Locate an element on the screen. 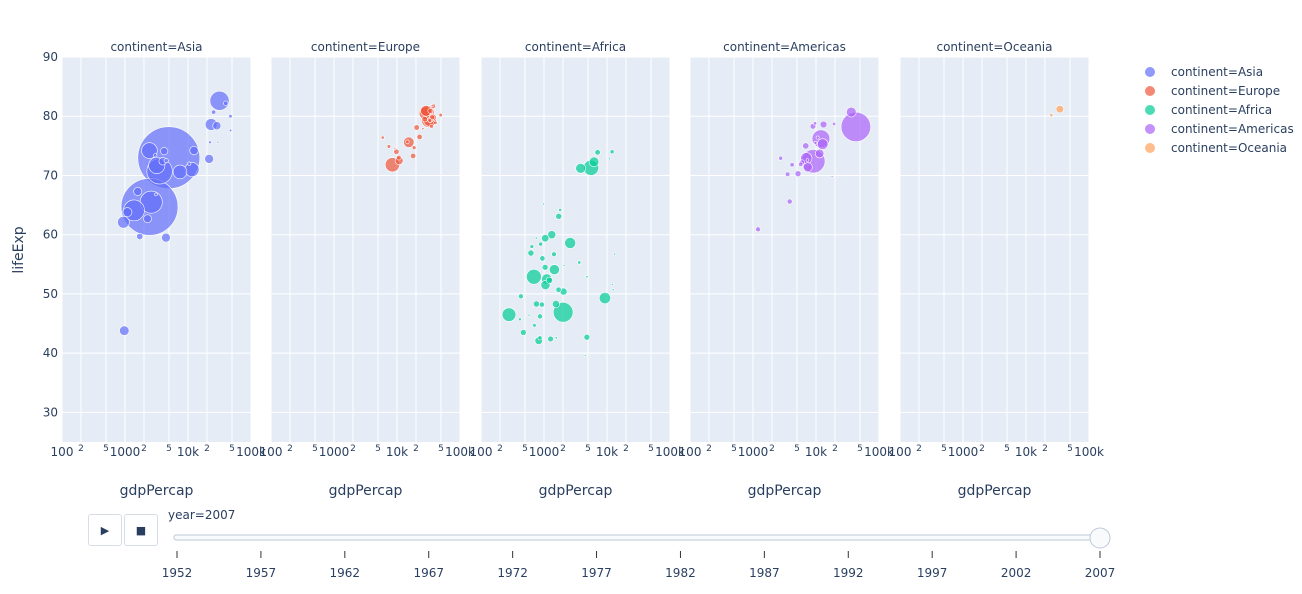  slider-tick-label: 1982 is located at coordinates (680, 573).